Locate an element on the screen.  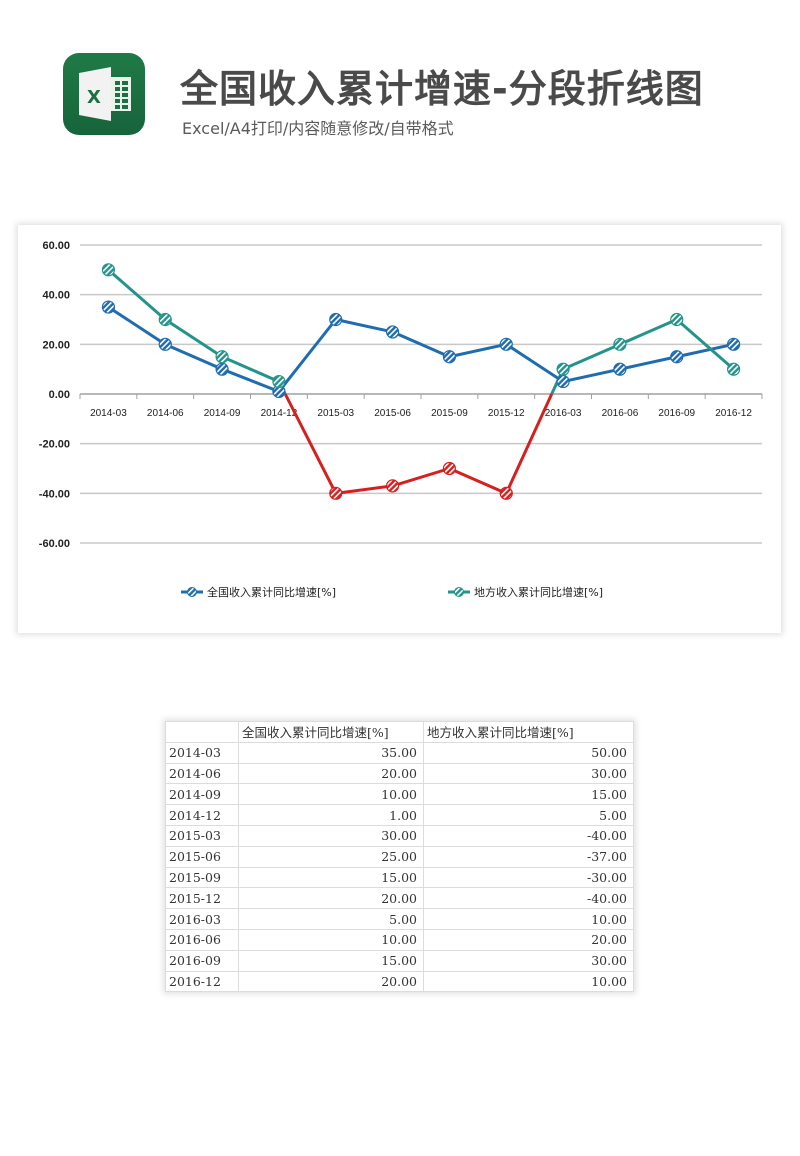
table-cell: 50.00 is located at coordinates (528, 752).